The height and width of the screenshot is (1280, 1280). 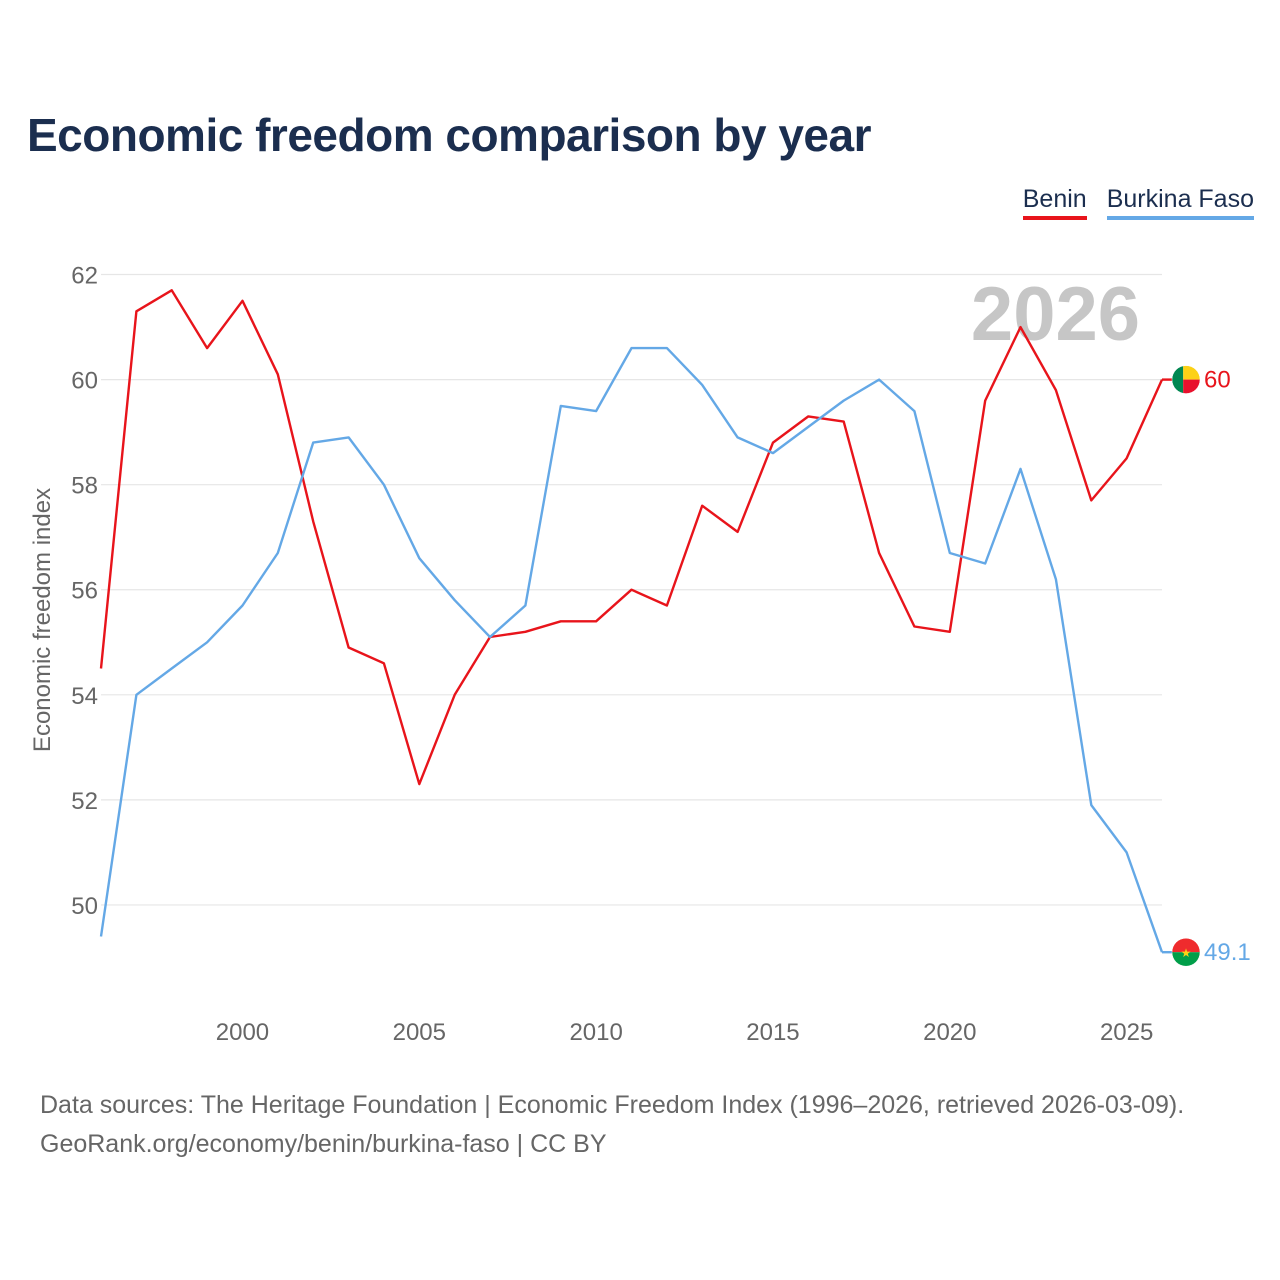 What do you see at coordinates (1055, 314) in the screenshot?
I see `year-watermark: 2026` at bounding box center [1055, 314].